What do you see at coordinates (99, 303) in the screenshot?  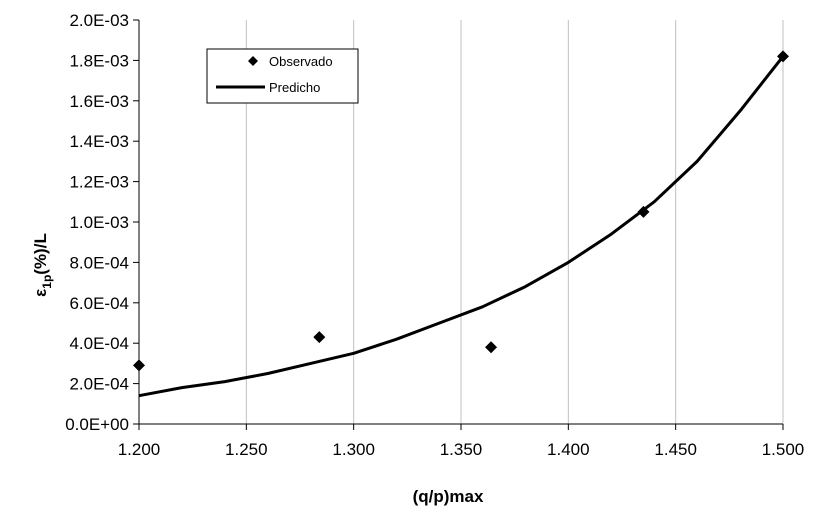 I see `y-tick-label: 6.0E-04` at bounding box center [99, 303].